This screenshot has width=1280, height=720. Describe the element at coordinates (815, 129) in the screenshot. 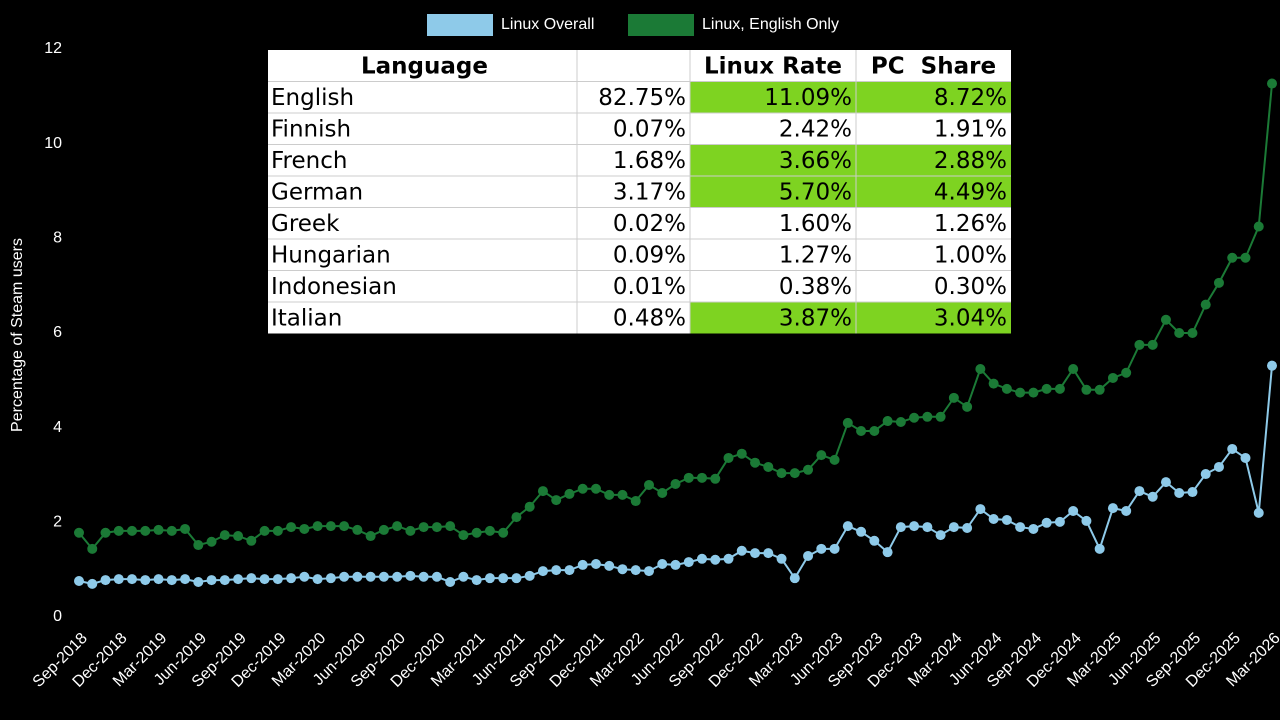

I see `table-cell: 2.42%` at that location.